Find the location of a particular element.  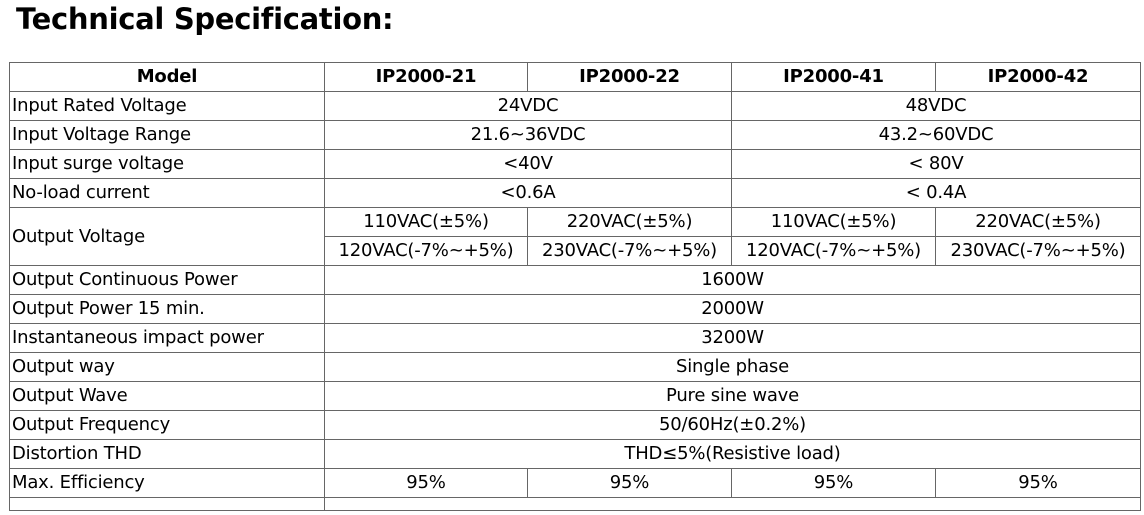

cell: Single phase is located at coordinates (732, 367).